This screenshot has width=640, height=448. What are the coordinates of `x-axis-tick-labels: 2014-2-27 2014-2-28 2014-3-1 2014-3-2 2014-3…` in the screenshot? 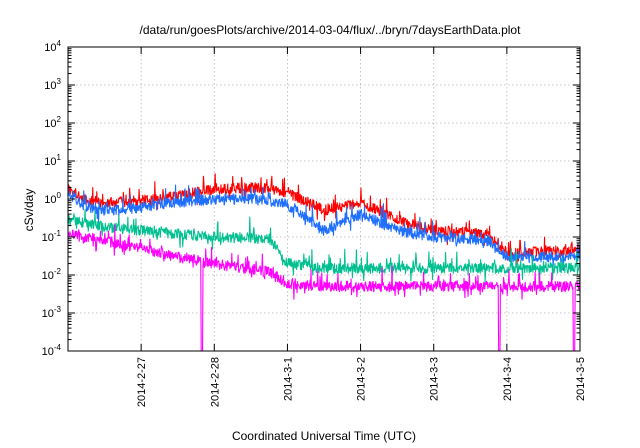 It's located at (361, 382).